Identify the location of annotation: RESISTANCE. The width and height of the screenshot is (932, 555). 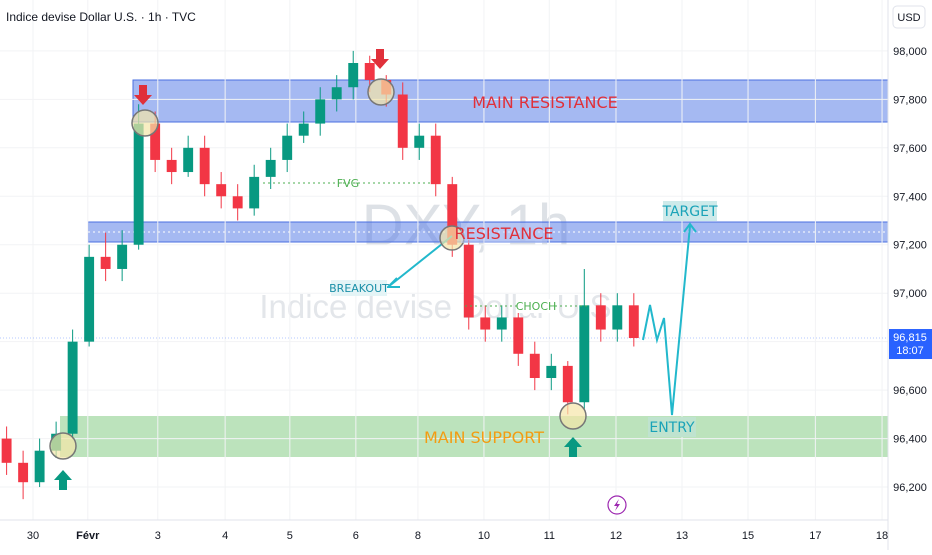
(504, 233).